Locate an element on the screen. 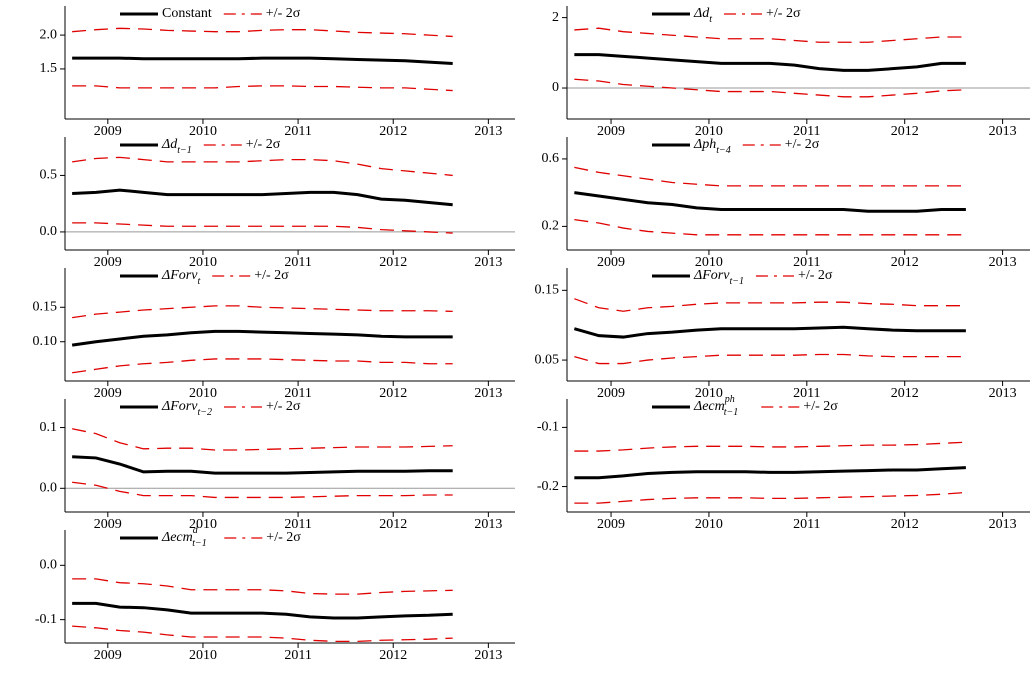 The height and width of the screenshot is (677, 1035). y-tick-label: 0 is located at coordinates (555, 87).